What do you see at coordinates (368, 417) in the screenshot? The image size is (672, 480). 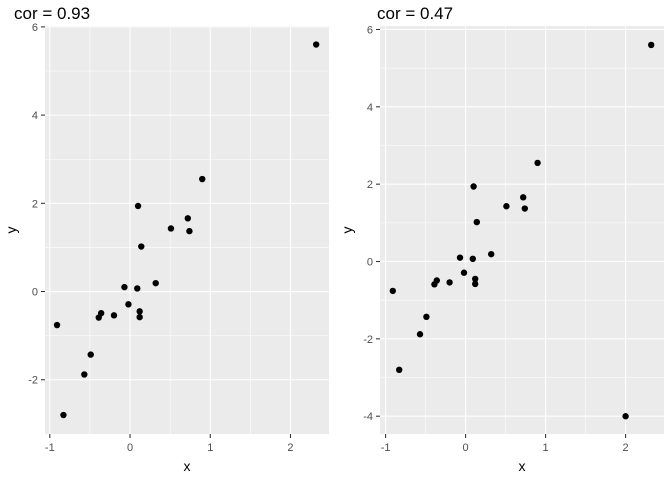 I see `y-tick-label: -4` at bounding box center [368, 417].